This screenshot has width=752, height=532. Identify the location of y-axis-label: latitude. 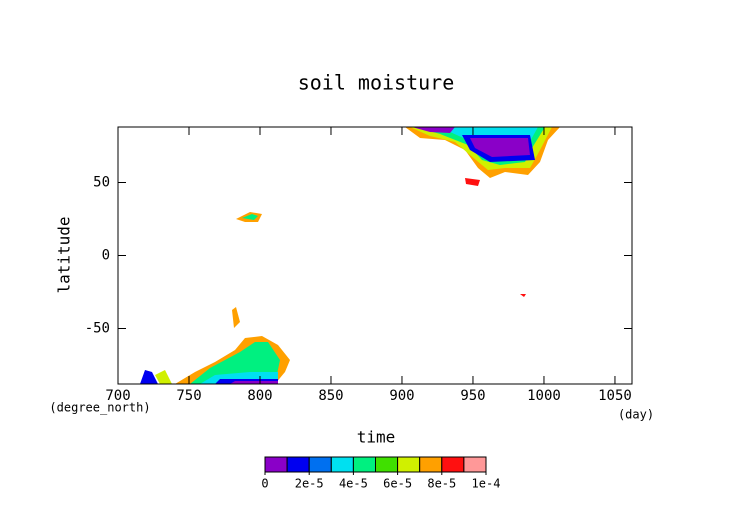
(64, 254).